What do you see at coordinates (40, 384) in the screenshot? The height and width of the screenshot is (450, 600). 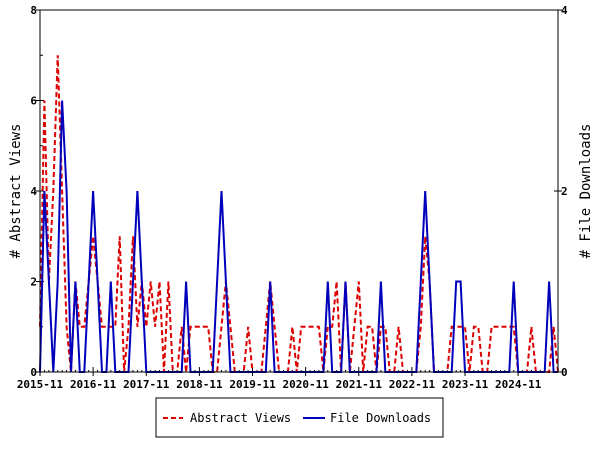 I see `x-tick-label: 2015-11` at bounding box center [40, 384].